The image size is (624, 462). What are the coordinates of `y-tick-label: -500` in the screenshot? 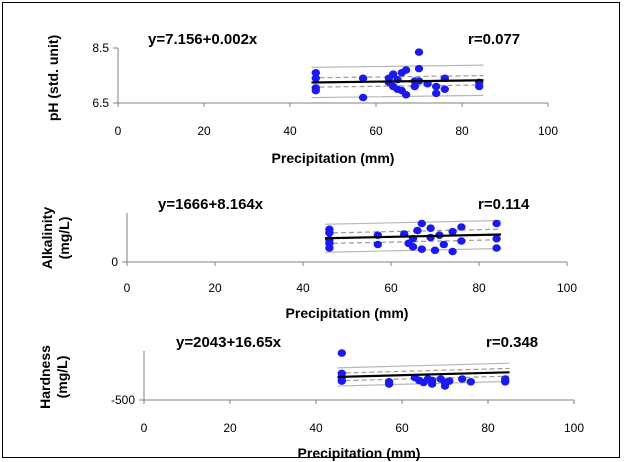 It's located at (123, 400).